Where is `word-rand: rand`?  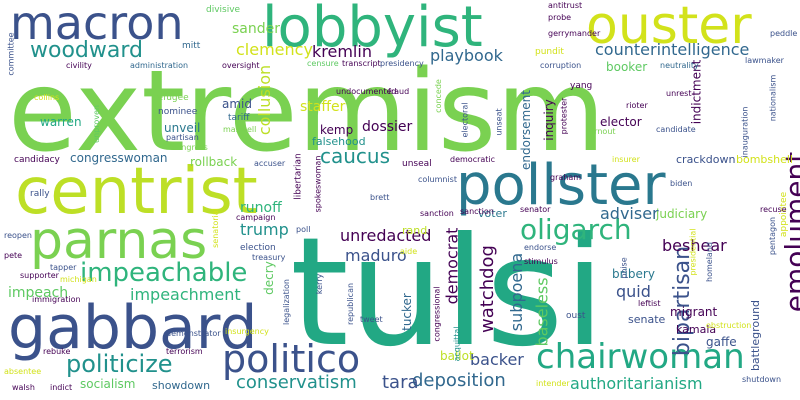
word-rand: rand is located at coordinates (415, 230).